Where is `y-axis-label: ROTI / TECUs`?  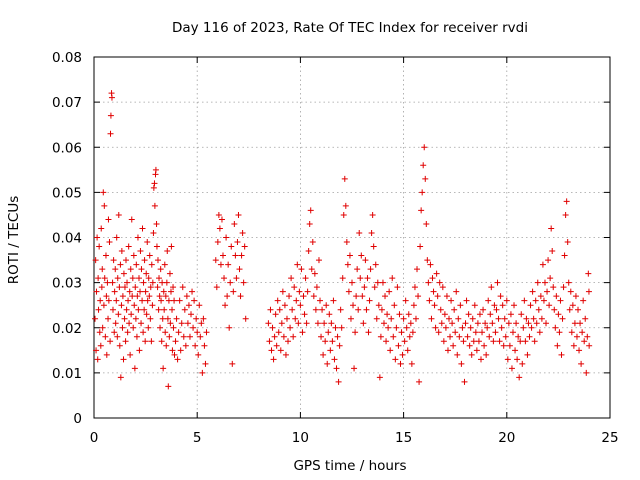
y-axis-label: ROTI / TECUs is located at coordinates (14, 240).